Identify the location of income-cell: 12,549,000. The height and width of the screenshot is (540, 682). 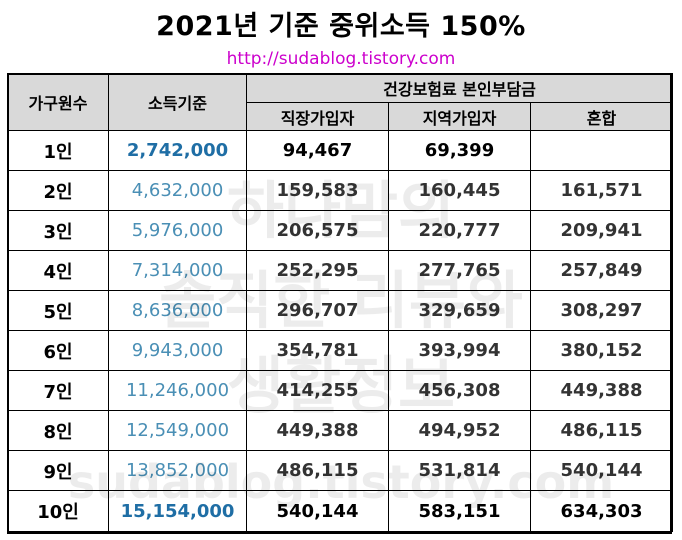
(177, 430).